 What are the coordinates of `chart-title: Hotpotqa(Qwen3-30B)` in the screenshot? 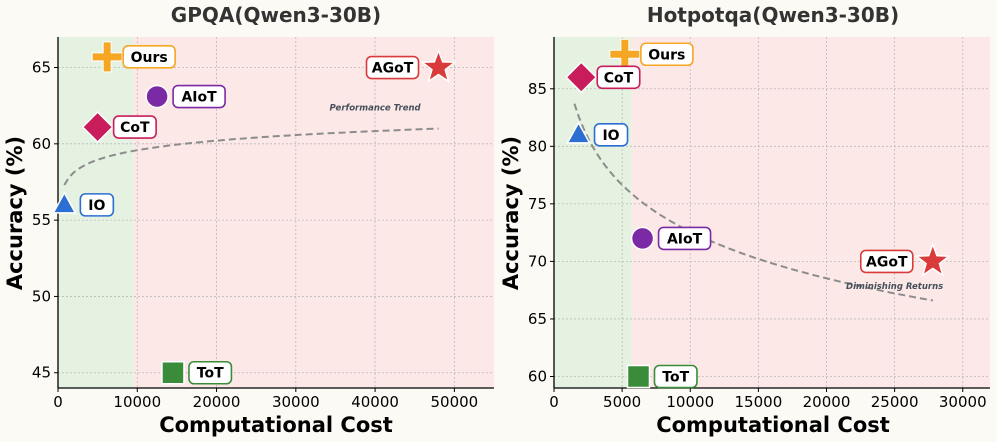 It's located at (773, 15).